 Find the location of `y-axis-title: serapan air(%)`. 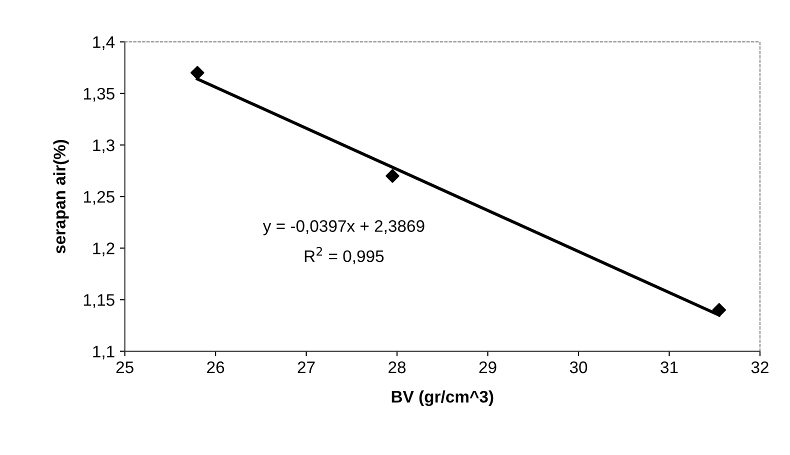

y-axis-title: serapan air(%) is located at coordinates (61, 197).